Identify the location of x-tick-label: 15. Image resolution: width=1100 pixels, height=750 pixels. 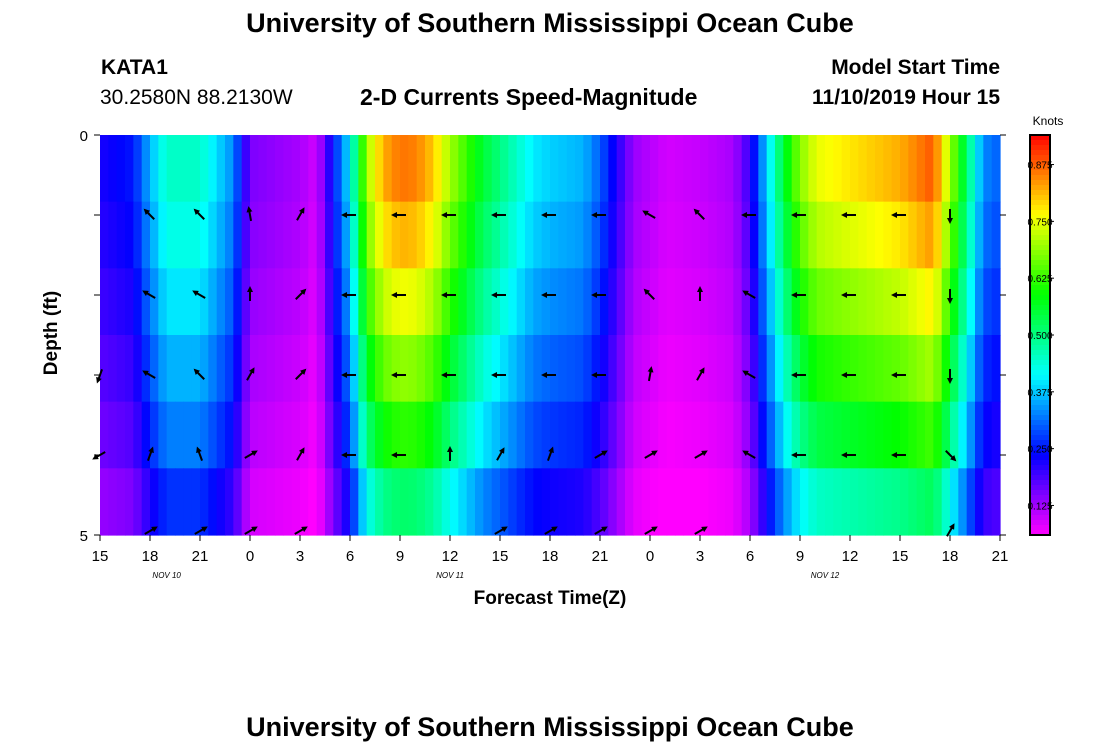
(500, 556).